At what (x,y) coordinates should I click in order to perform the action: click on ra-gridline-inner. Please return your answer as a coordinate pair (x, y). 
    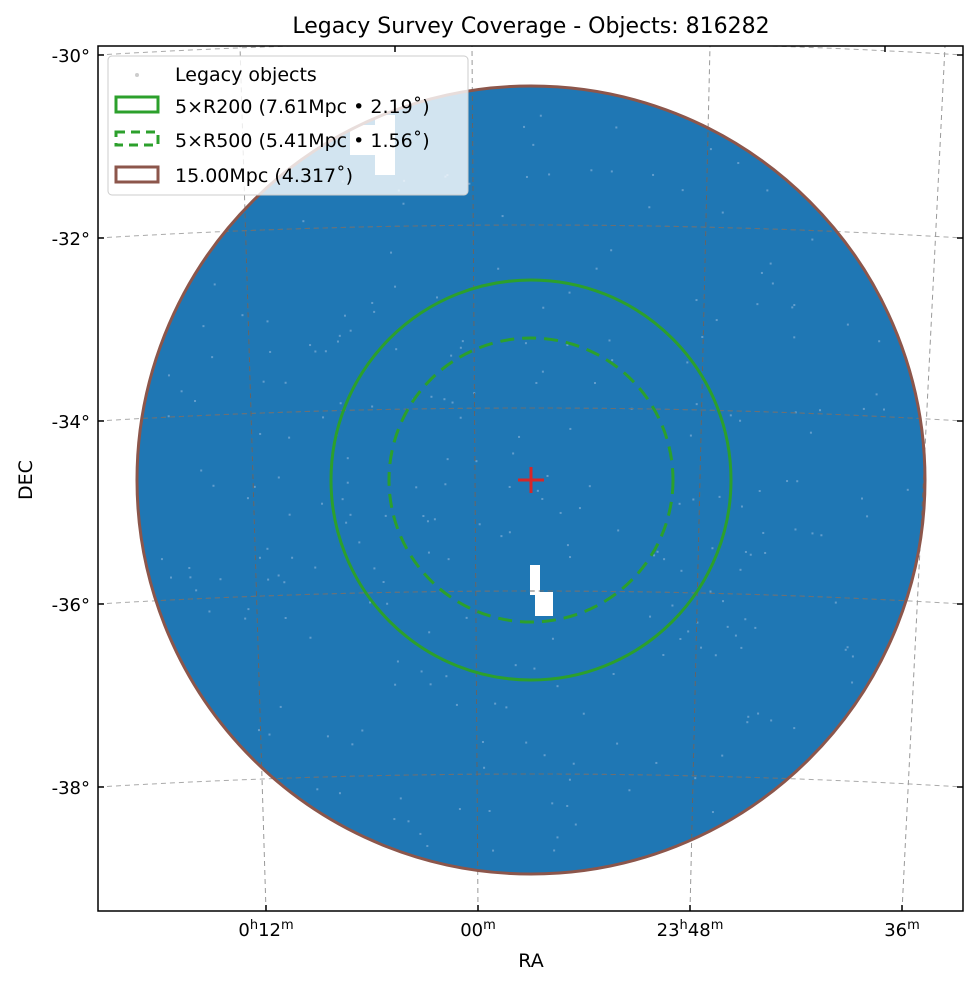
    Looking at the image, I should click on (475, 480).